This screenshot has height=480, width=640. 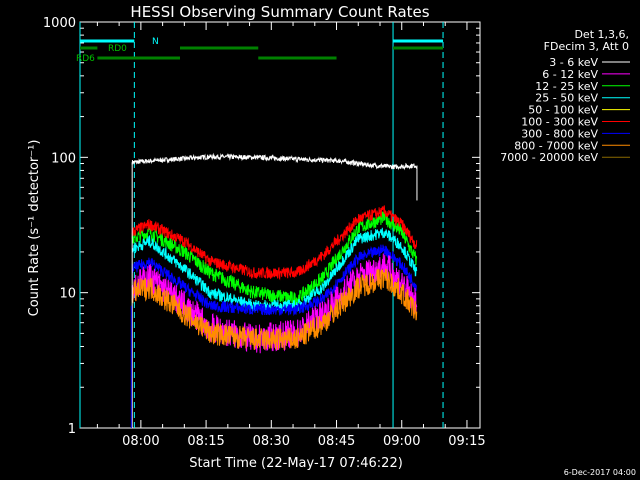 I want to click on x-tick-label: 09:00, so click(x=401, y=441).